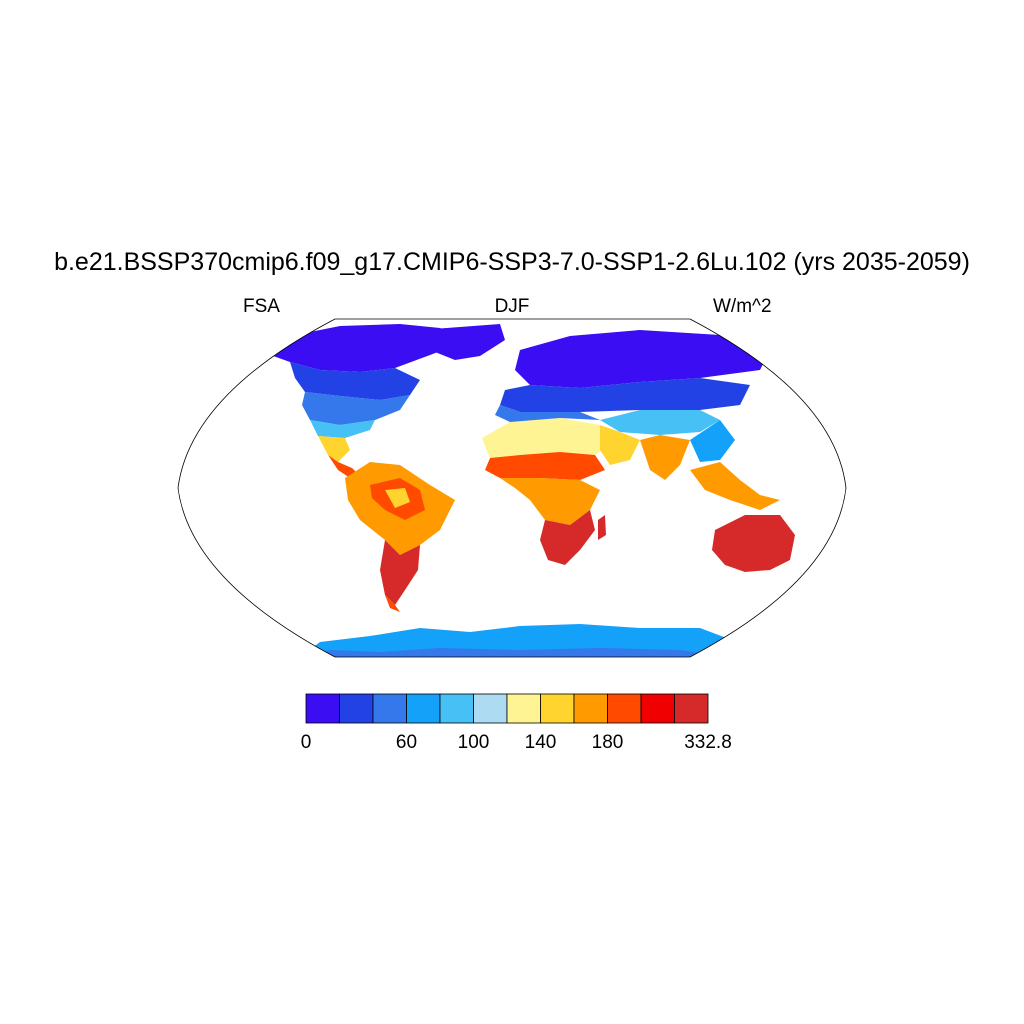  What do you see at coordinates (366, 348) in the screenshot?
I see `region-north-america-arctic` at bounding box center [366, 348].